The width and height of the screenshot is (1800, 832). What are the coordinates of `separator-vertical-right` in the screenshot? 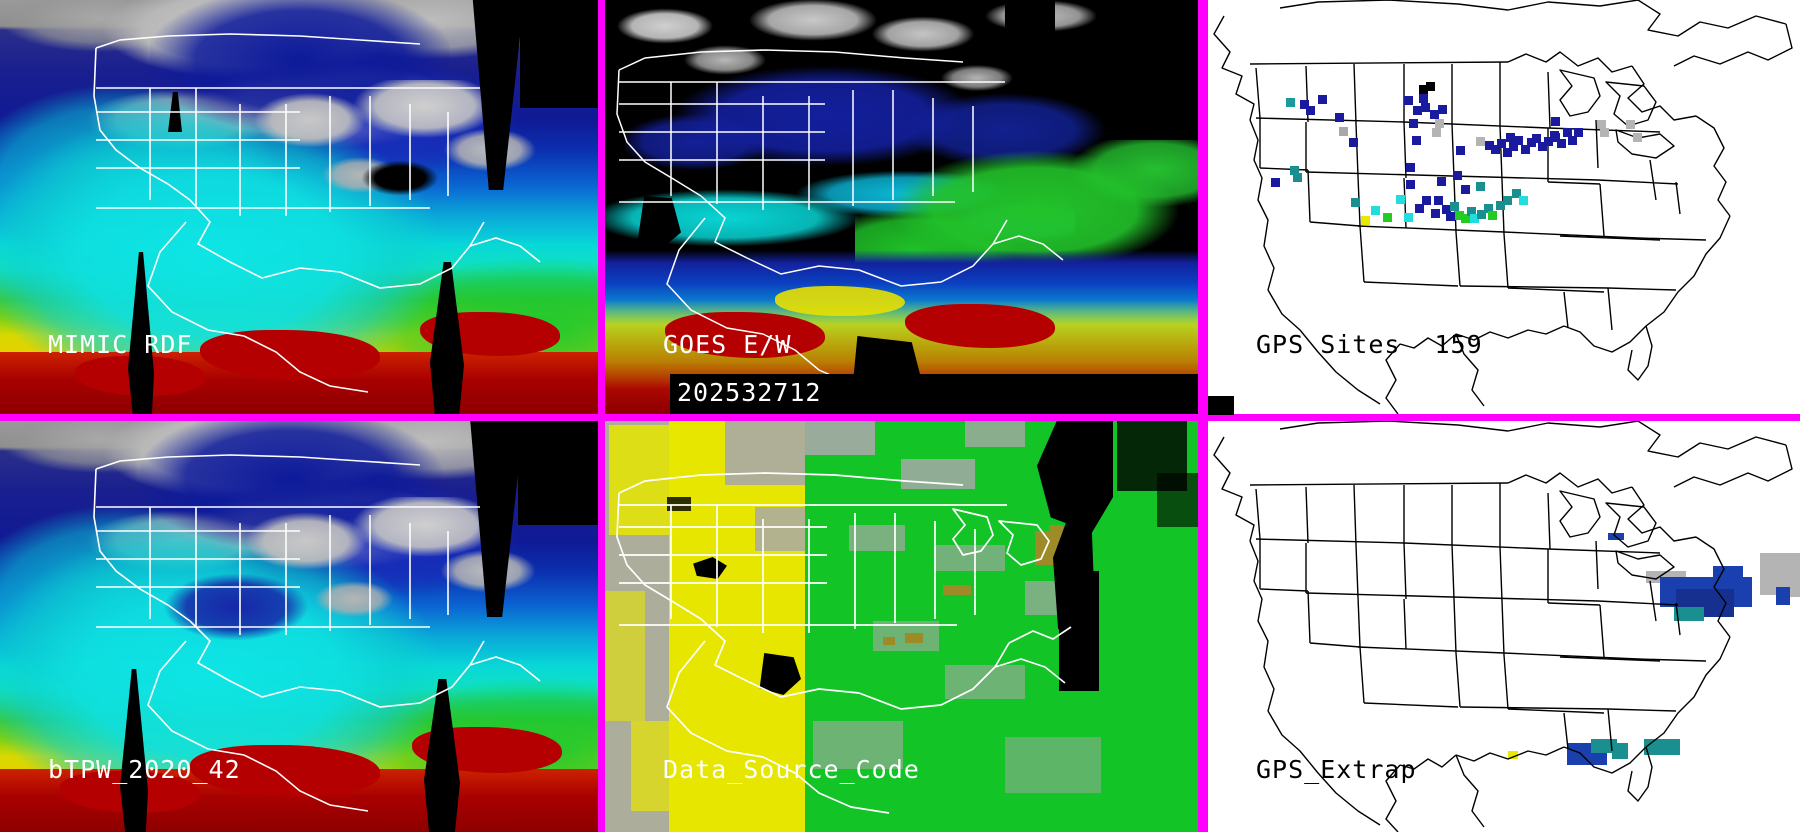 It's located at (1203, 207).